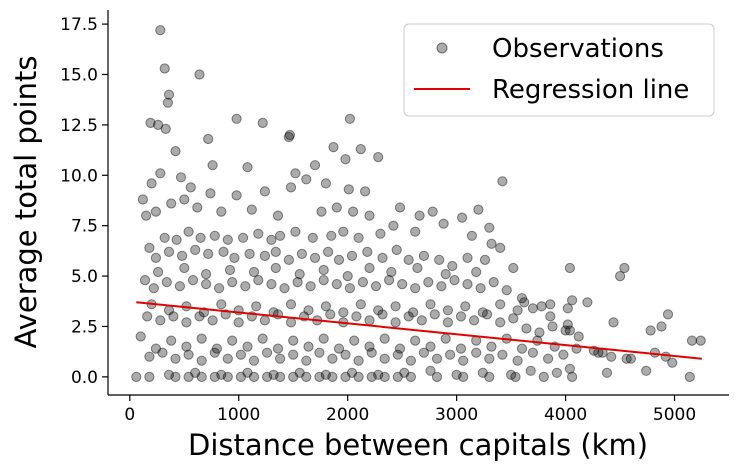 This screenshot has height=473, width=737. What do you see at coordinates (84, 201) in the screenshot?
I see `y-ticks: 0.0 2.5 5.0 7.5 10.0 12.5 15.0 17.5` at bounding box center [84, 201].